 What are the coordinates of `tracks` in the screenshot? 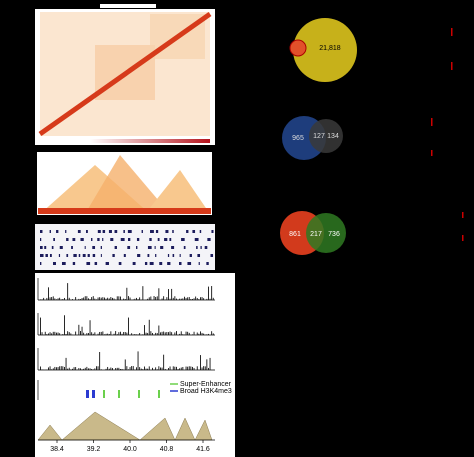 It's located at (126, 324).